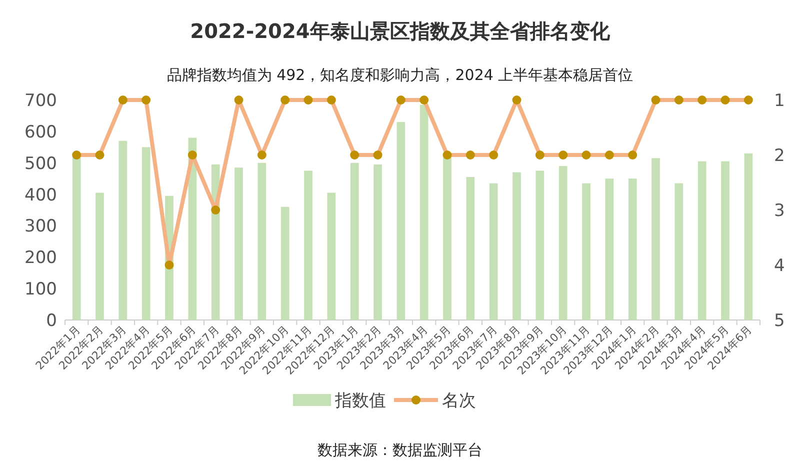 This screenshot has height=471, width=800. I want to click on y-tick-label: 300, so click(40, 226).